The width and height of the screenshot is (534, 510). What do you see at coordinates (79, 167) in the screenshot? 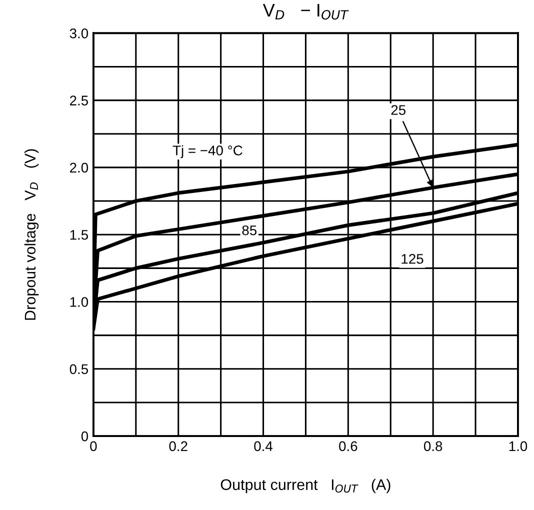
I see `y-tick-label: 2.0` at bounding box center [79, 167].